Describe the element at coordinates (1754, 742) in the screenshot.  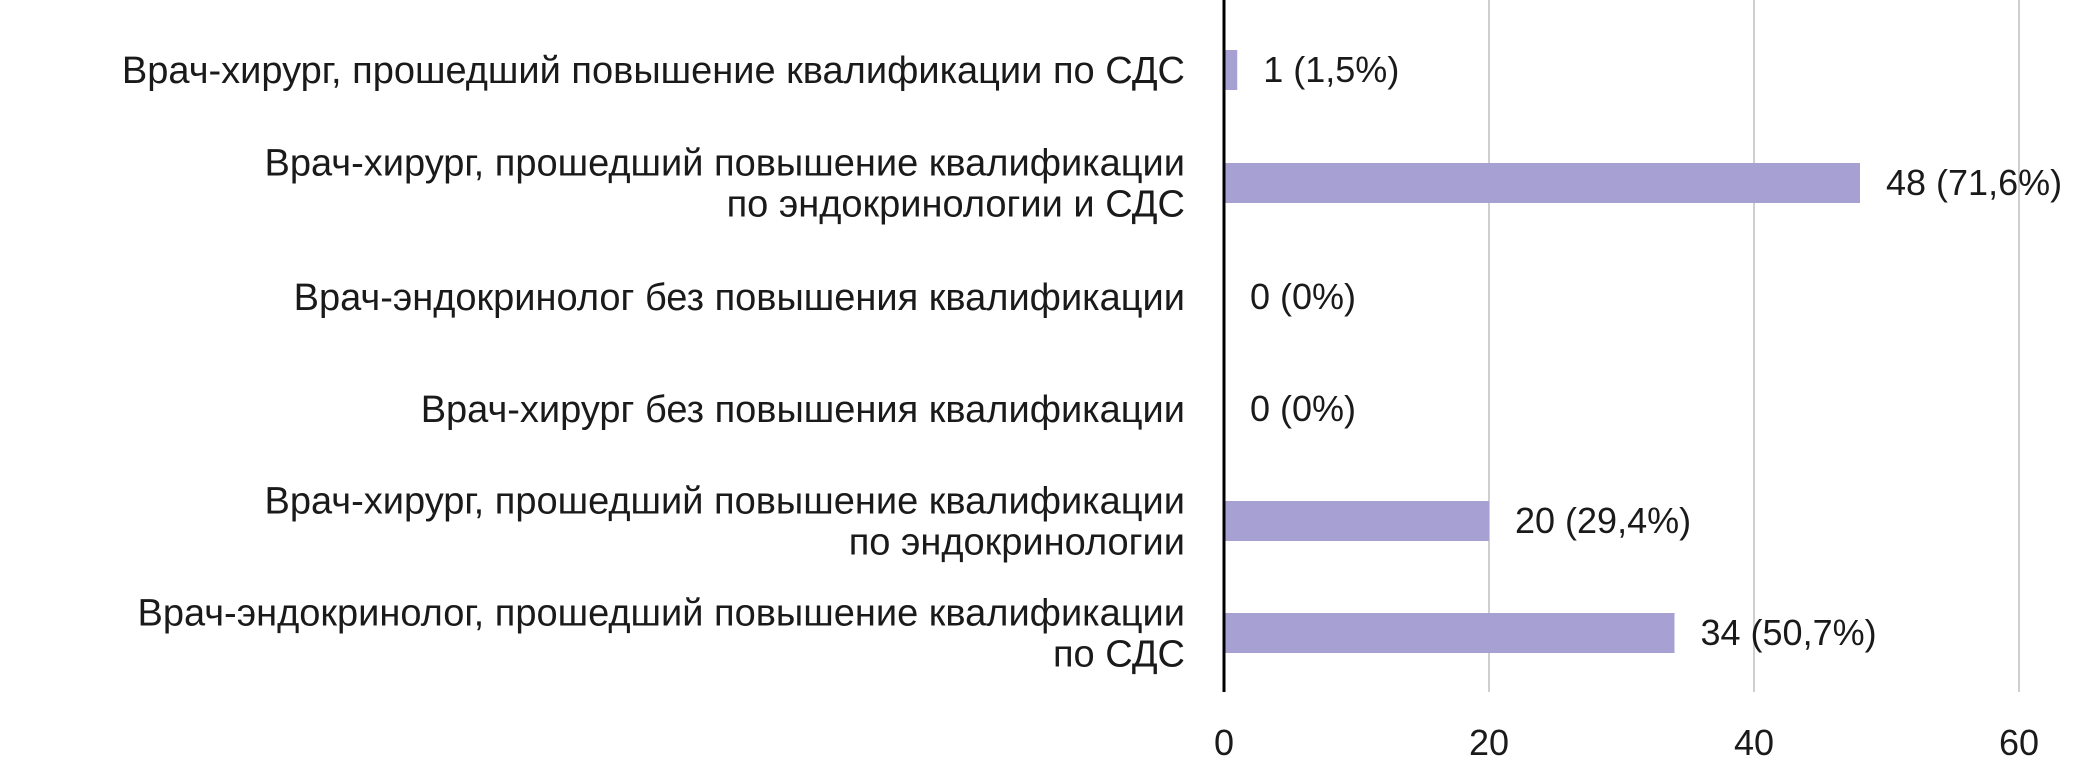
I see `x-tick-label-40: 40` at that location.